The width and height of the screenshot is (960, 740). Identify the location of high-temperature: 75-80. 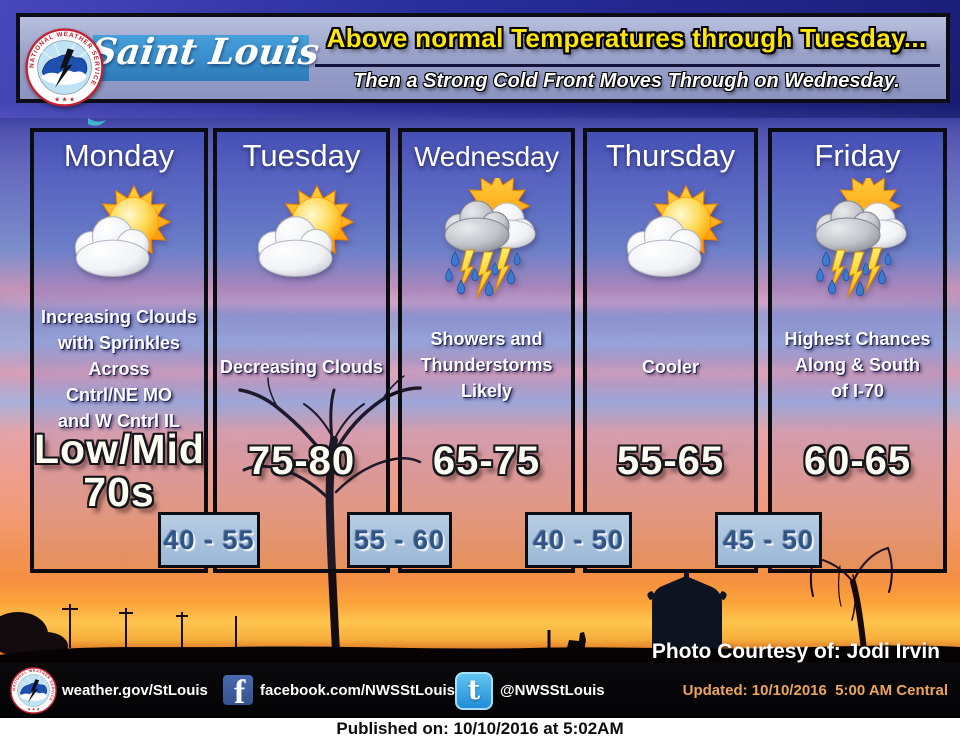
(301, 461).